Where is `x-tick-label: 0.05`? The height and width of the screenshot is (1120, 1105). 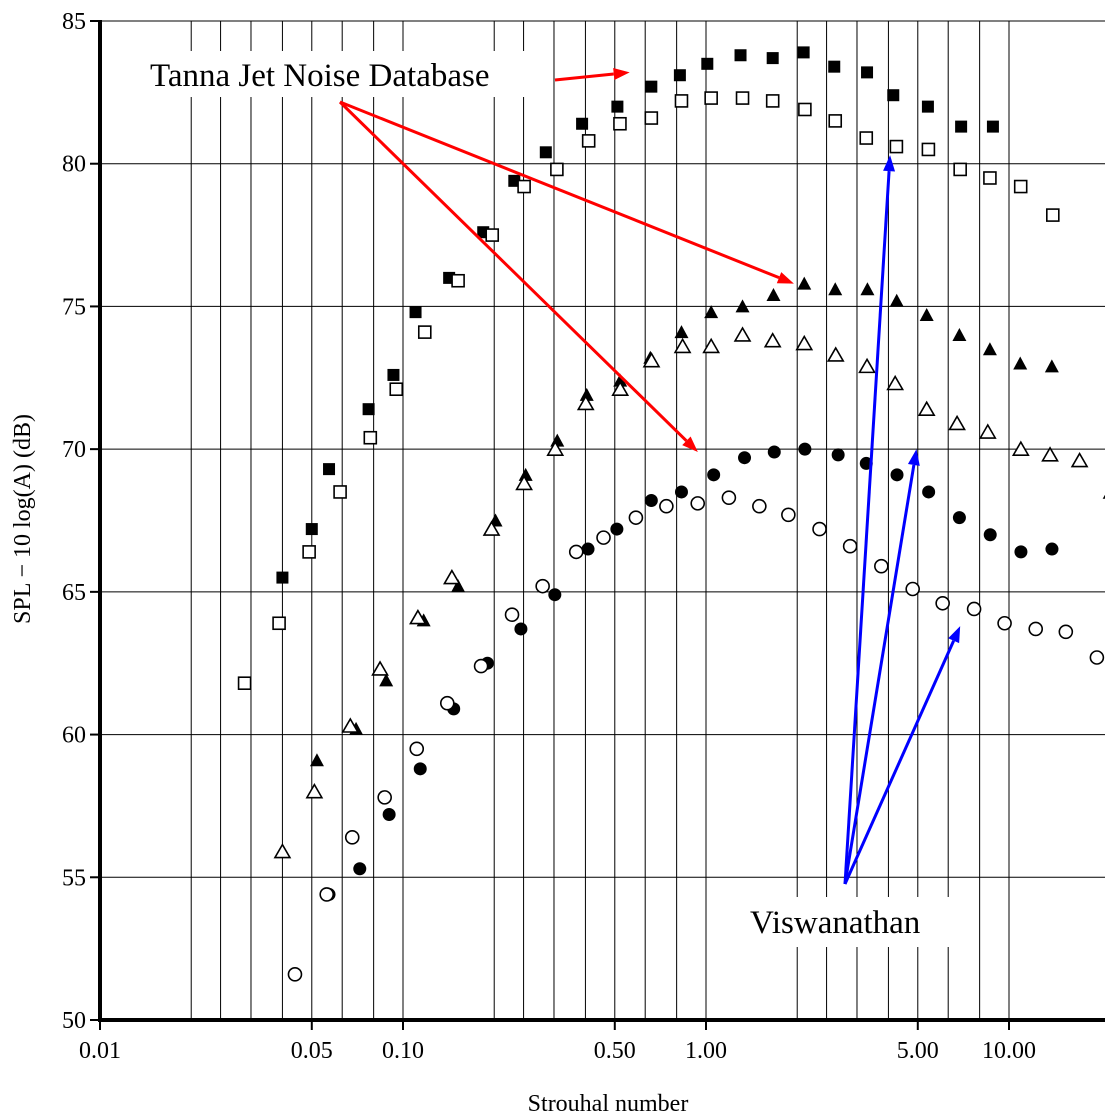 x-tick-label: 0.05 is located at coordinates (312, 1051).